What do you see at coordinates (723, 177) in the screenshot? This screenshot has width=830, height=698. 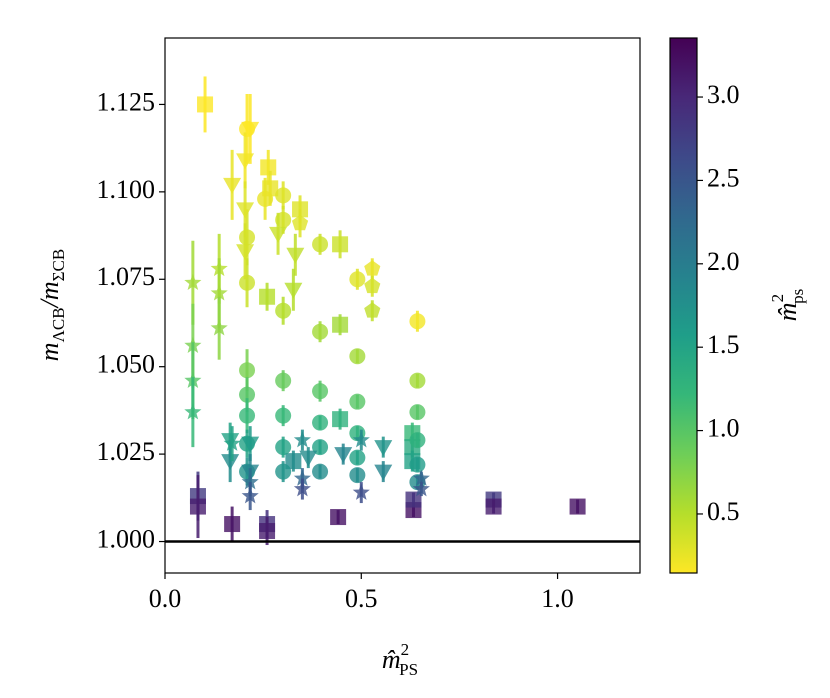 I see `colorbar-tick-label: 2.5` at bounding box center [723, 177].